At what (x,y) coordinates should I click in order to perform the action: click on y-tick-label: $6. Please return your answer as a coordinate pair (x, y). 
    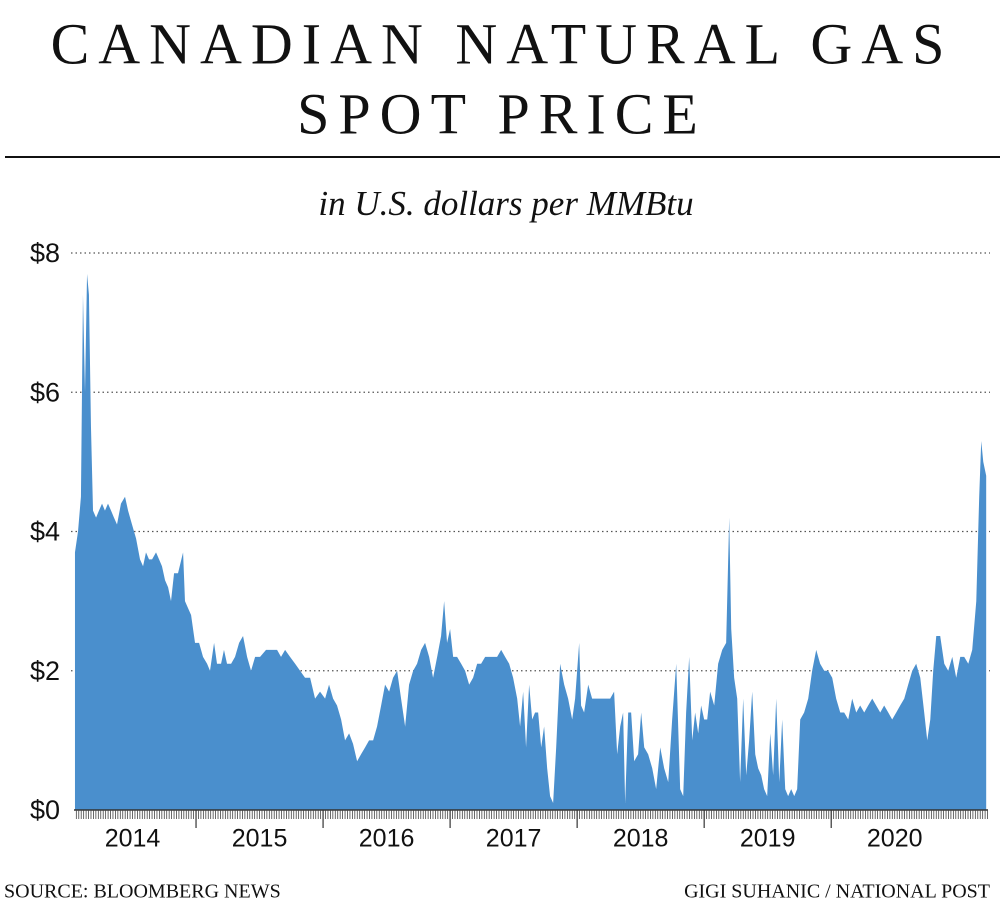
    Looking at the image, I should click on (45, 392).